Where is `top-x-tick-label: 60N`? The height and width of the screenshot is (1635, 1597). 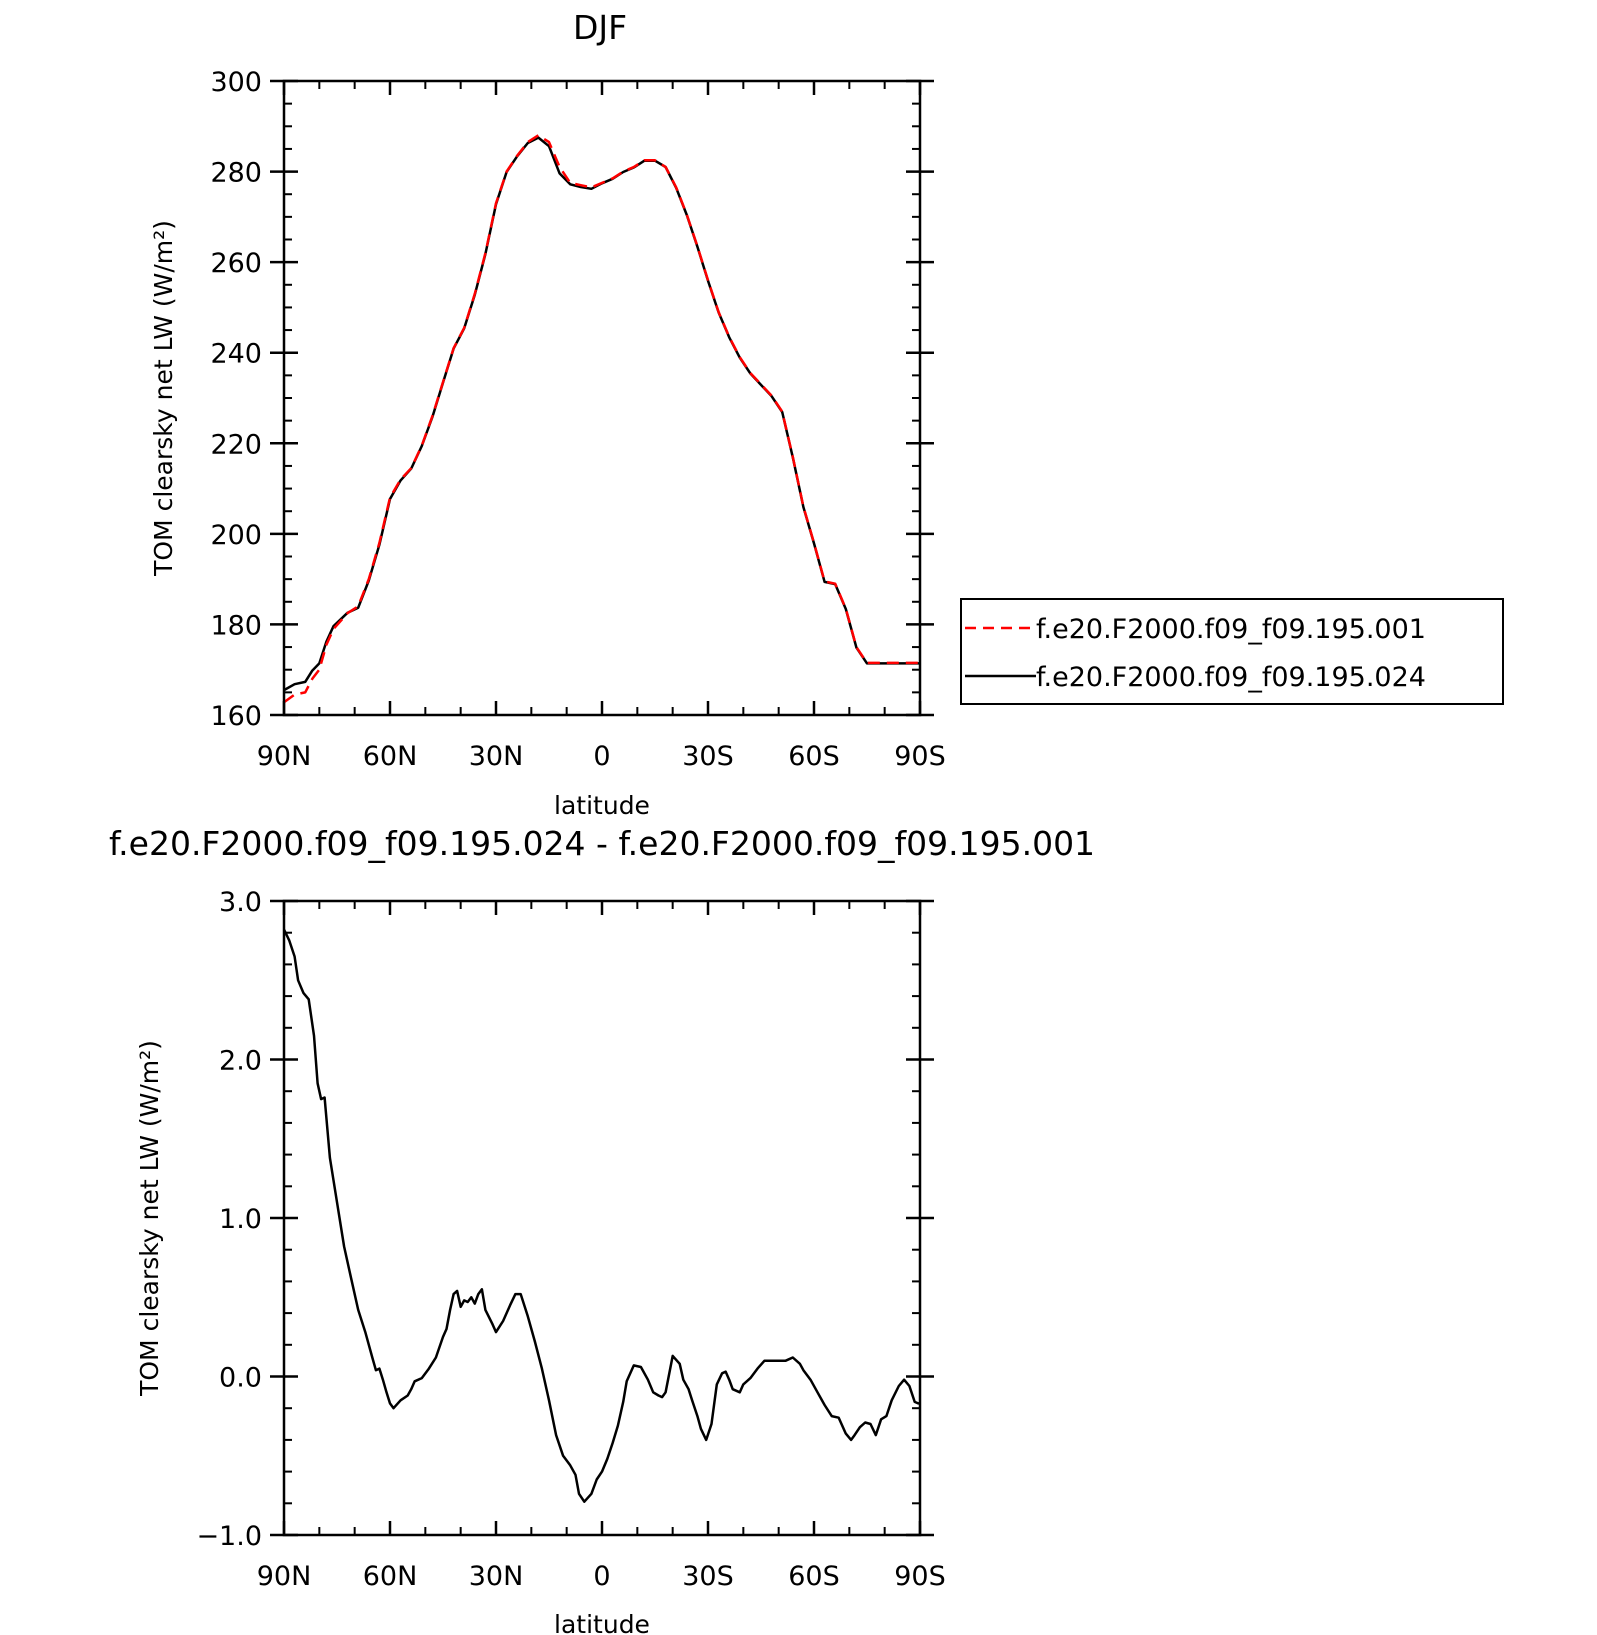 top-x-tick-label: 60N is located at coordinates (390, 756).